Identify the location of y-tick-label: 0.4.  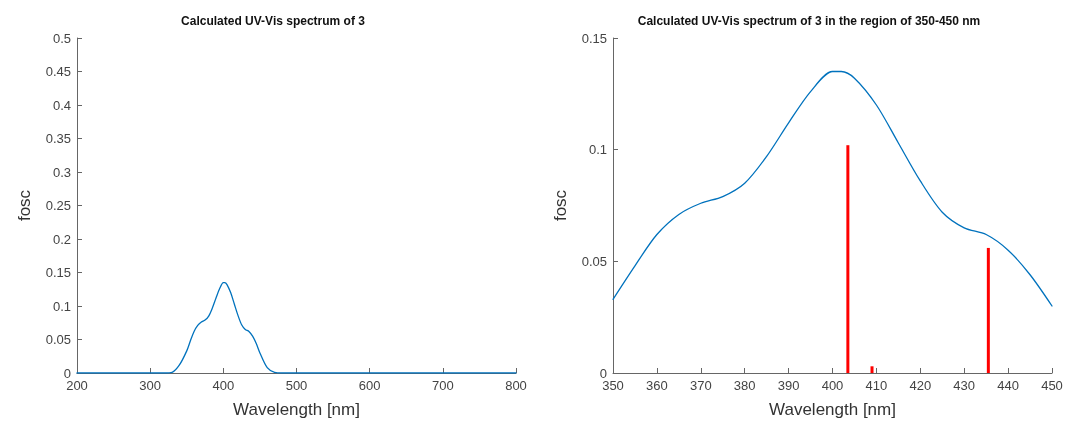
(61, 105).